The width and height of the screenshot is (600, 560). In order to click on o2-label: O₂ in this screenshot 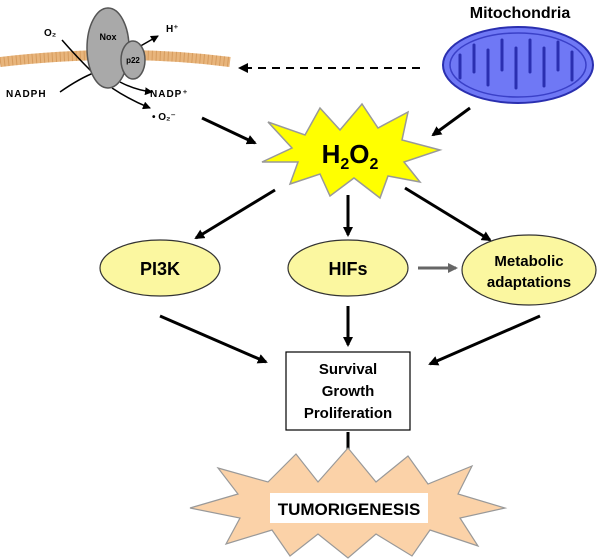, I will do `click(50, 33)`.